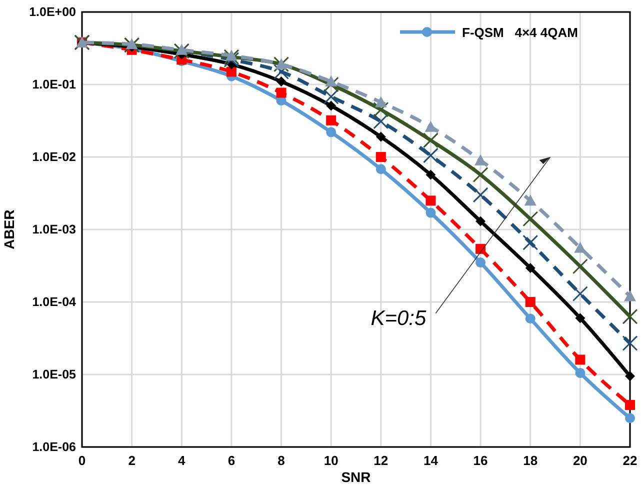 Image resolution: width=641 pixels, height=488 pixels. What do you see at coordinates (54, 375) in the screenshot?
I see `y-tick-label: 1.0E-05` at bounding box center [54, 375].